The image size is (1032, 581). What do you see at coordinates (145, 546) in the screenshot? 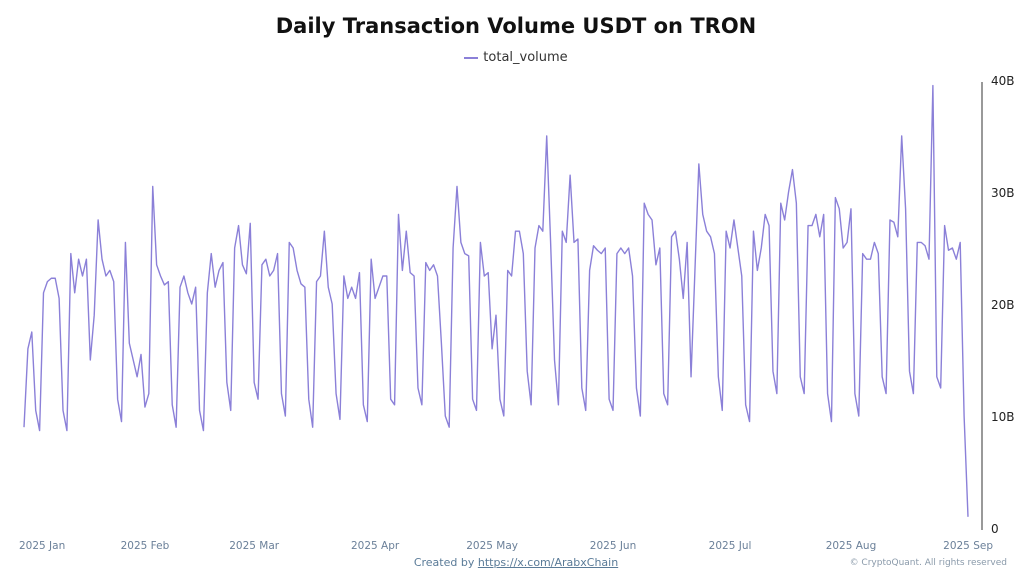
I see `x-tick-label: 2025 Feb` at bounding box center [145, 546].